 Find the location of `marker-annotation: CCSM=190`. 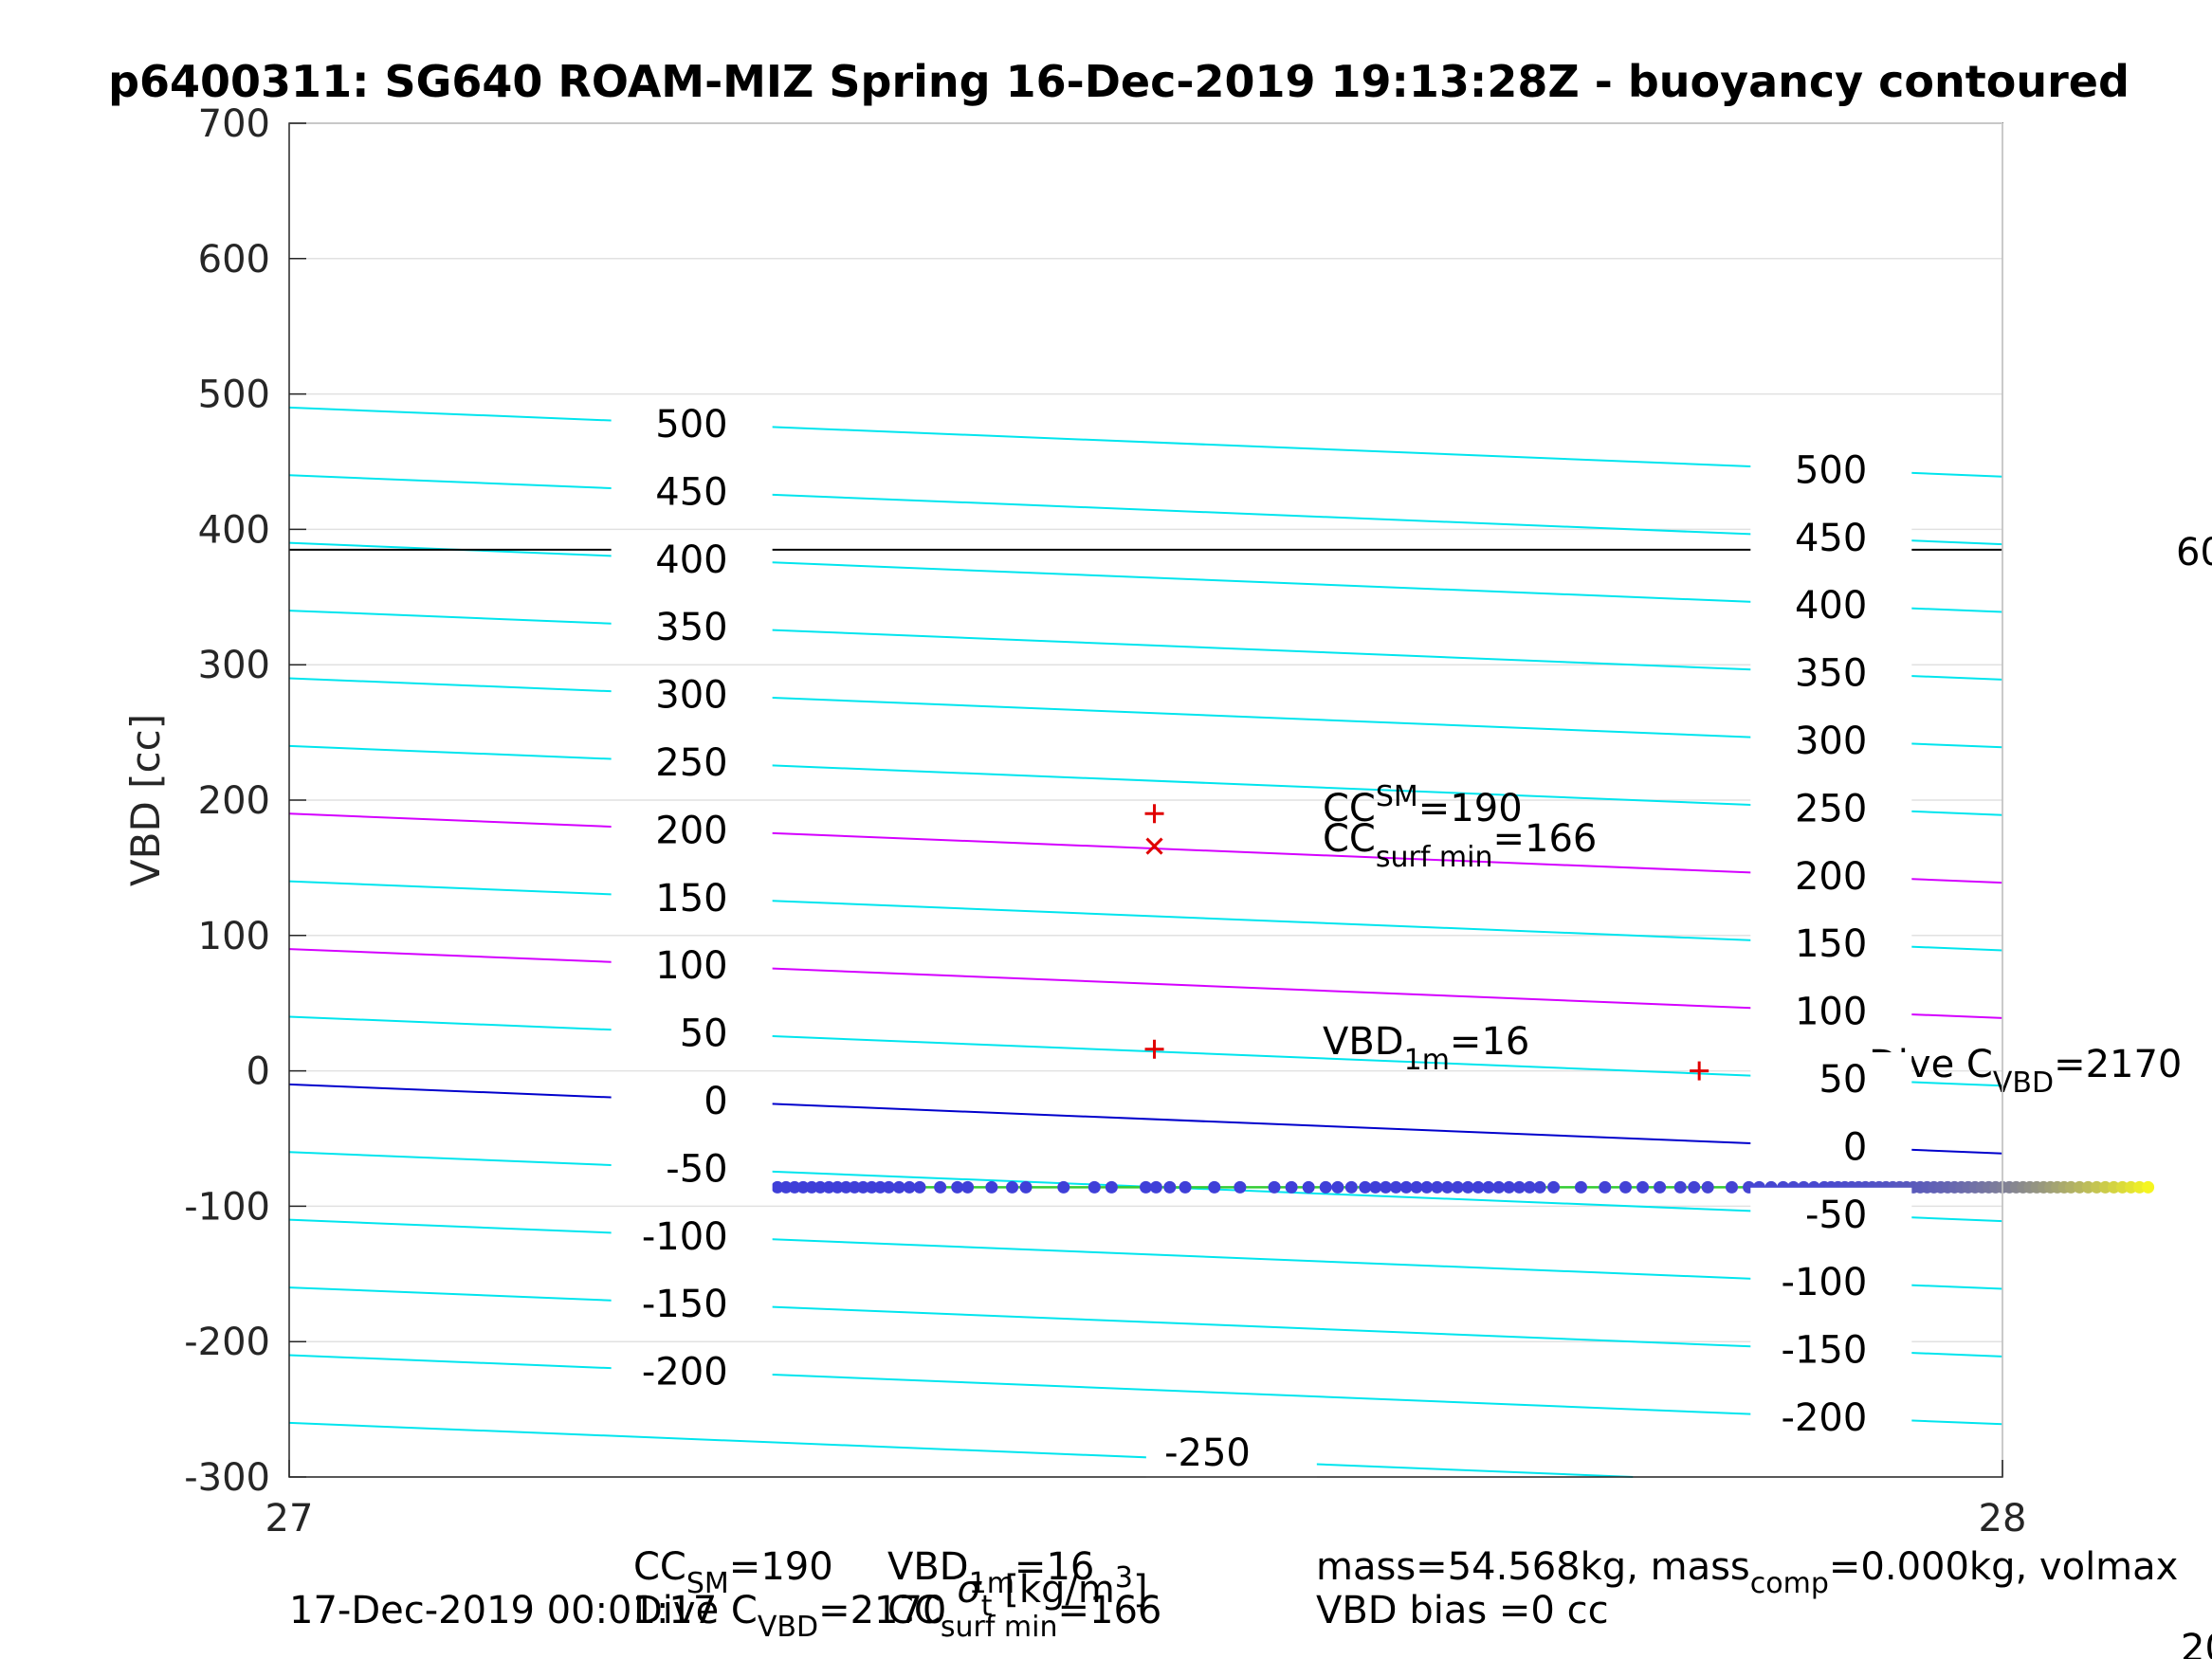

marker-annotation: CCSM=190 is located at coordinates (1423, 805).